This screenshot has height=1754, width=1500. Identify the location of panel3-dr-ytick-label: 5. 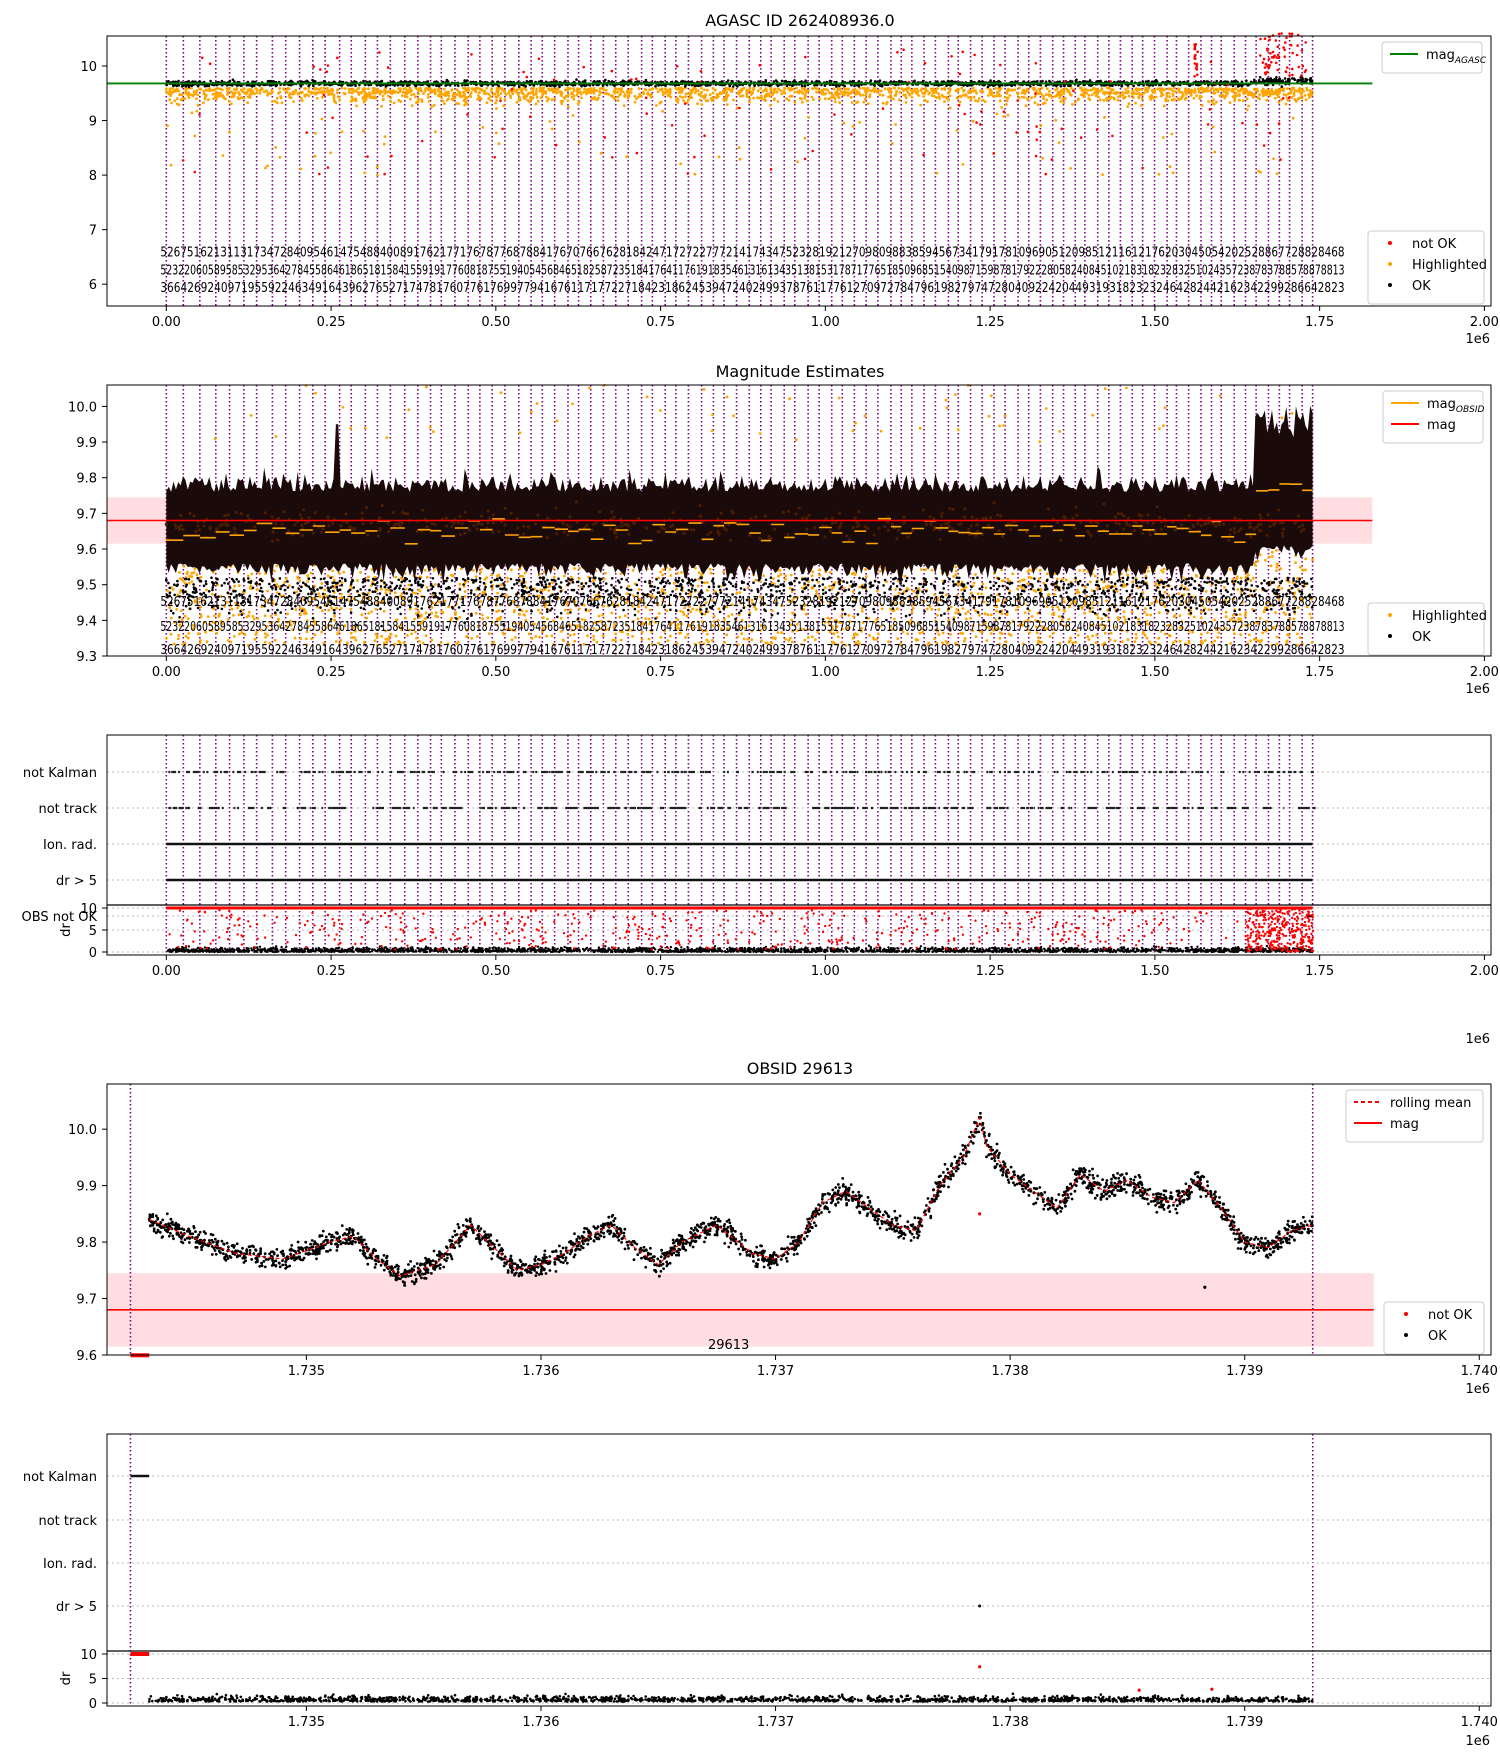
(93, 931).